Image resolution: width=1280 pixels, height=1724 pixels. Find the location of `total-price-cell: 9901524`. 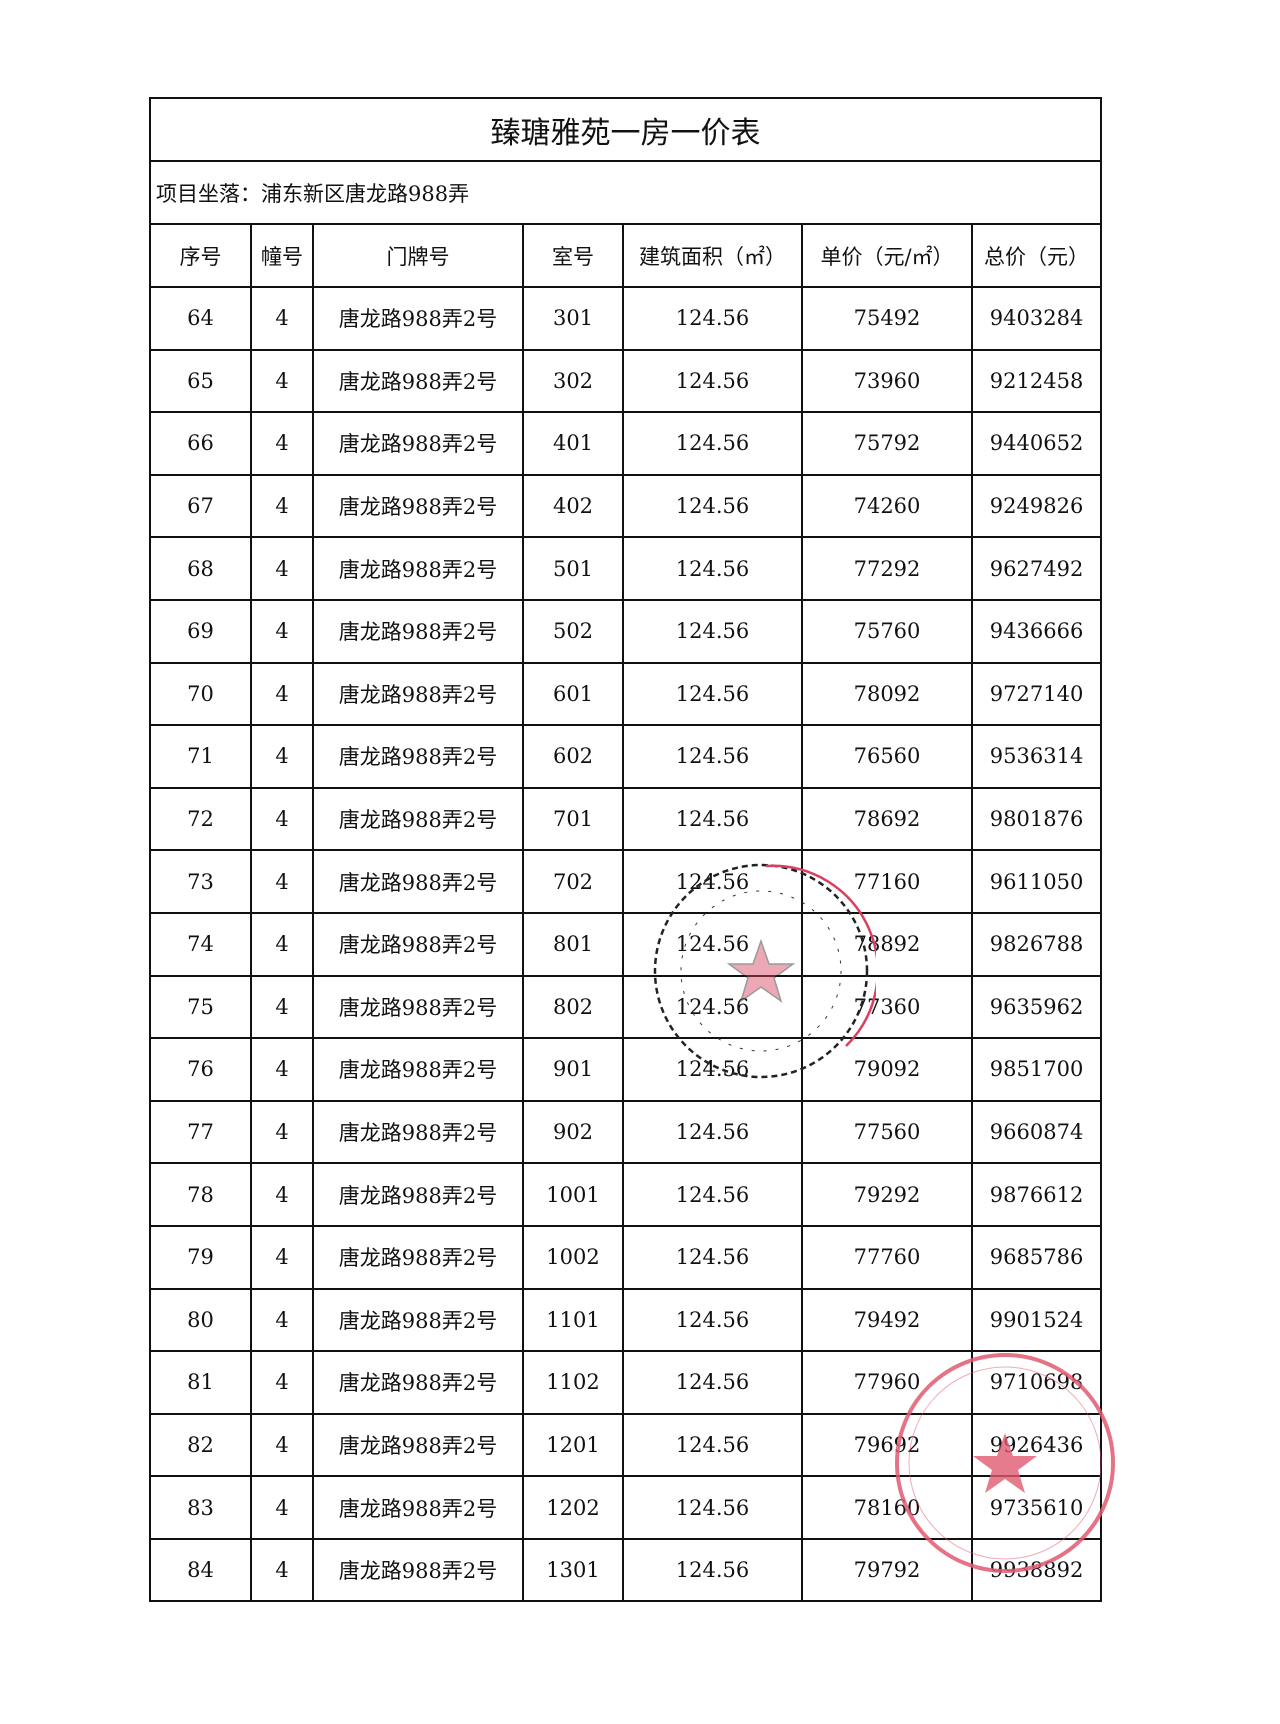

total-price-cell: 9901524 is located at coordinates (1036, 1320).